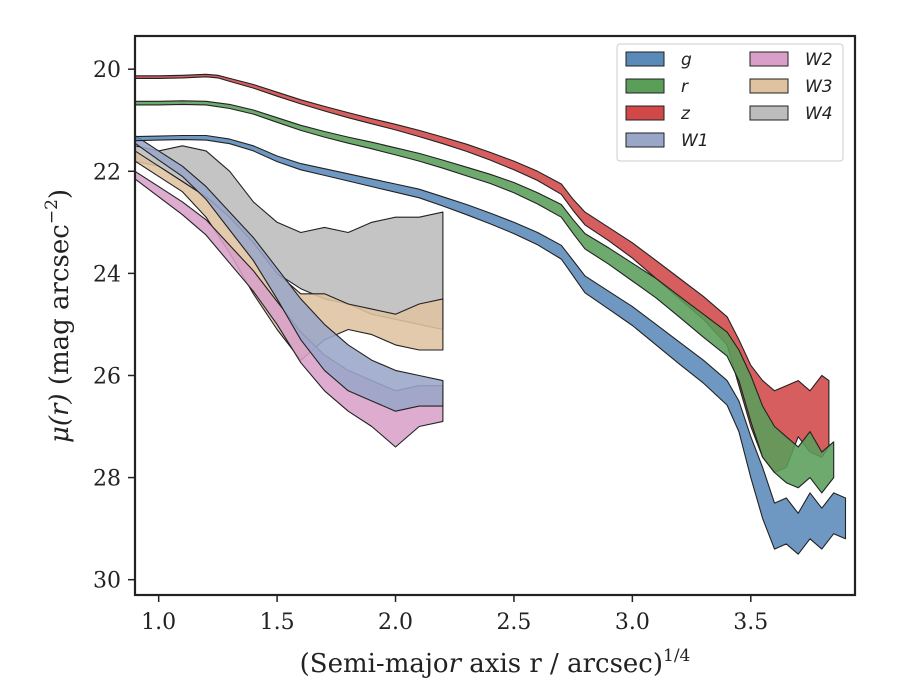 The height and width of the screenshot is (700, 900). Describe the element at coordinates (395, 622) in the screenshot. I see `x-tick-label: 2.0` at that location.